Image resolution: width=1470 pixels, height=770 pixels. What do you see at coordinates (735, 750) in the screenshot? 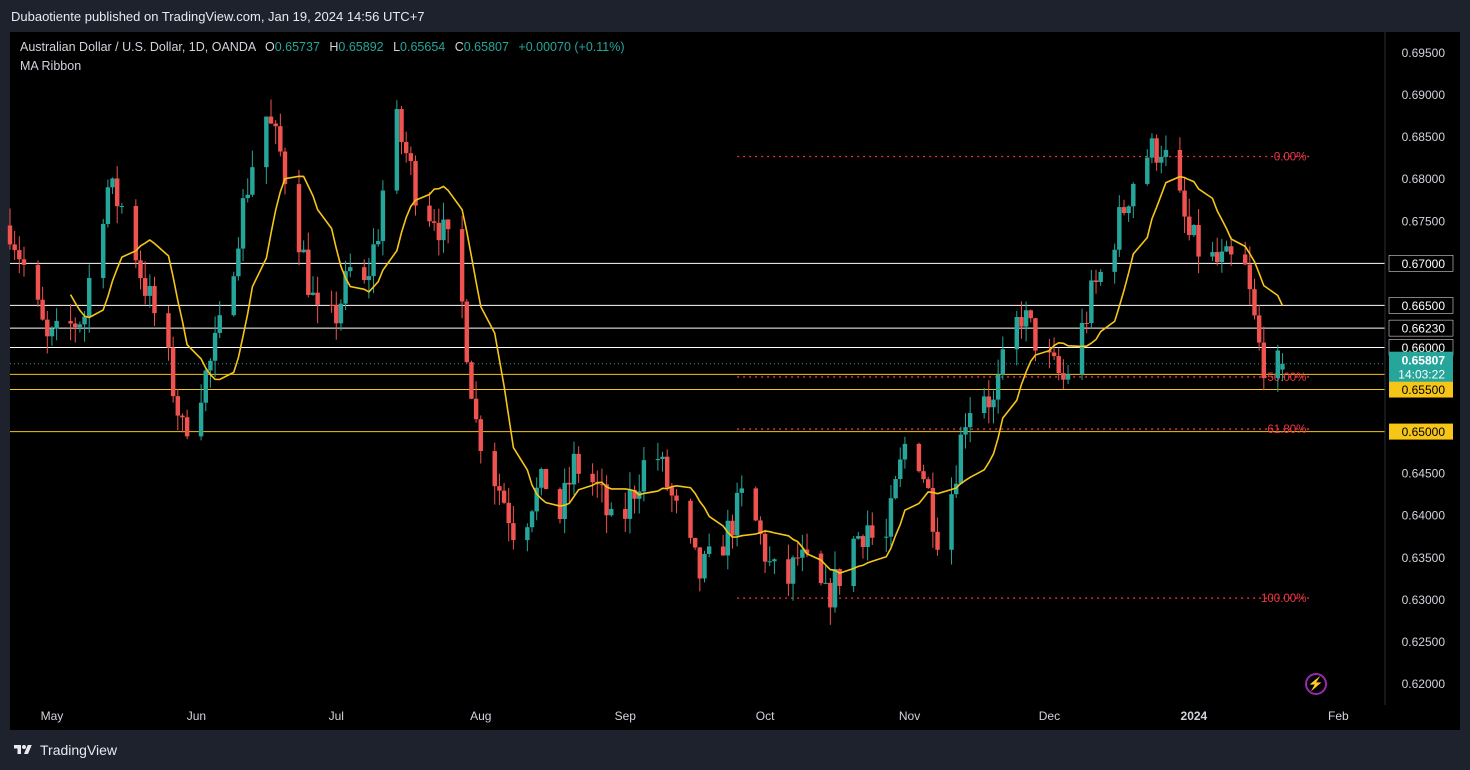
I see `footer-bar: TradingView` at bounding box center [735, 750].